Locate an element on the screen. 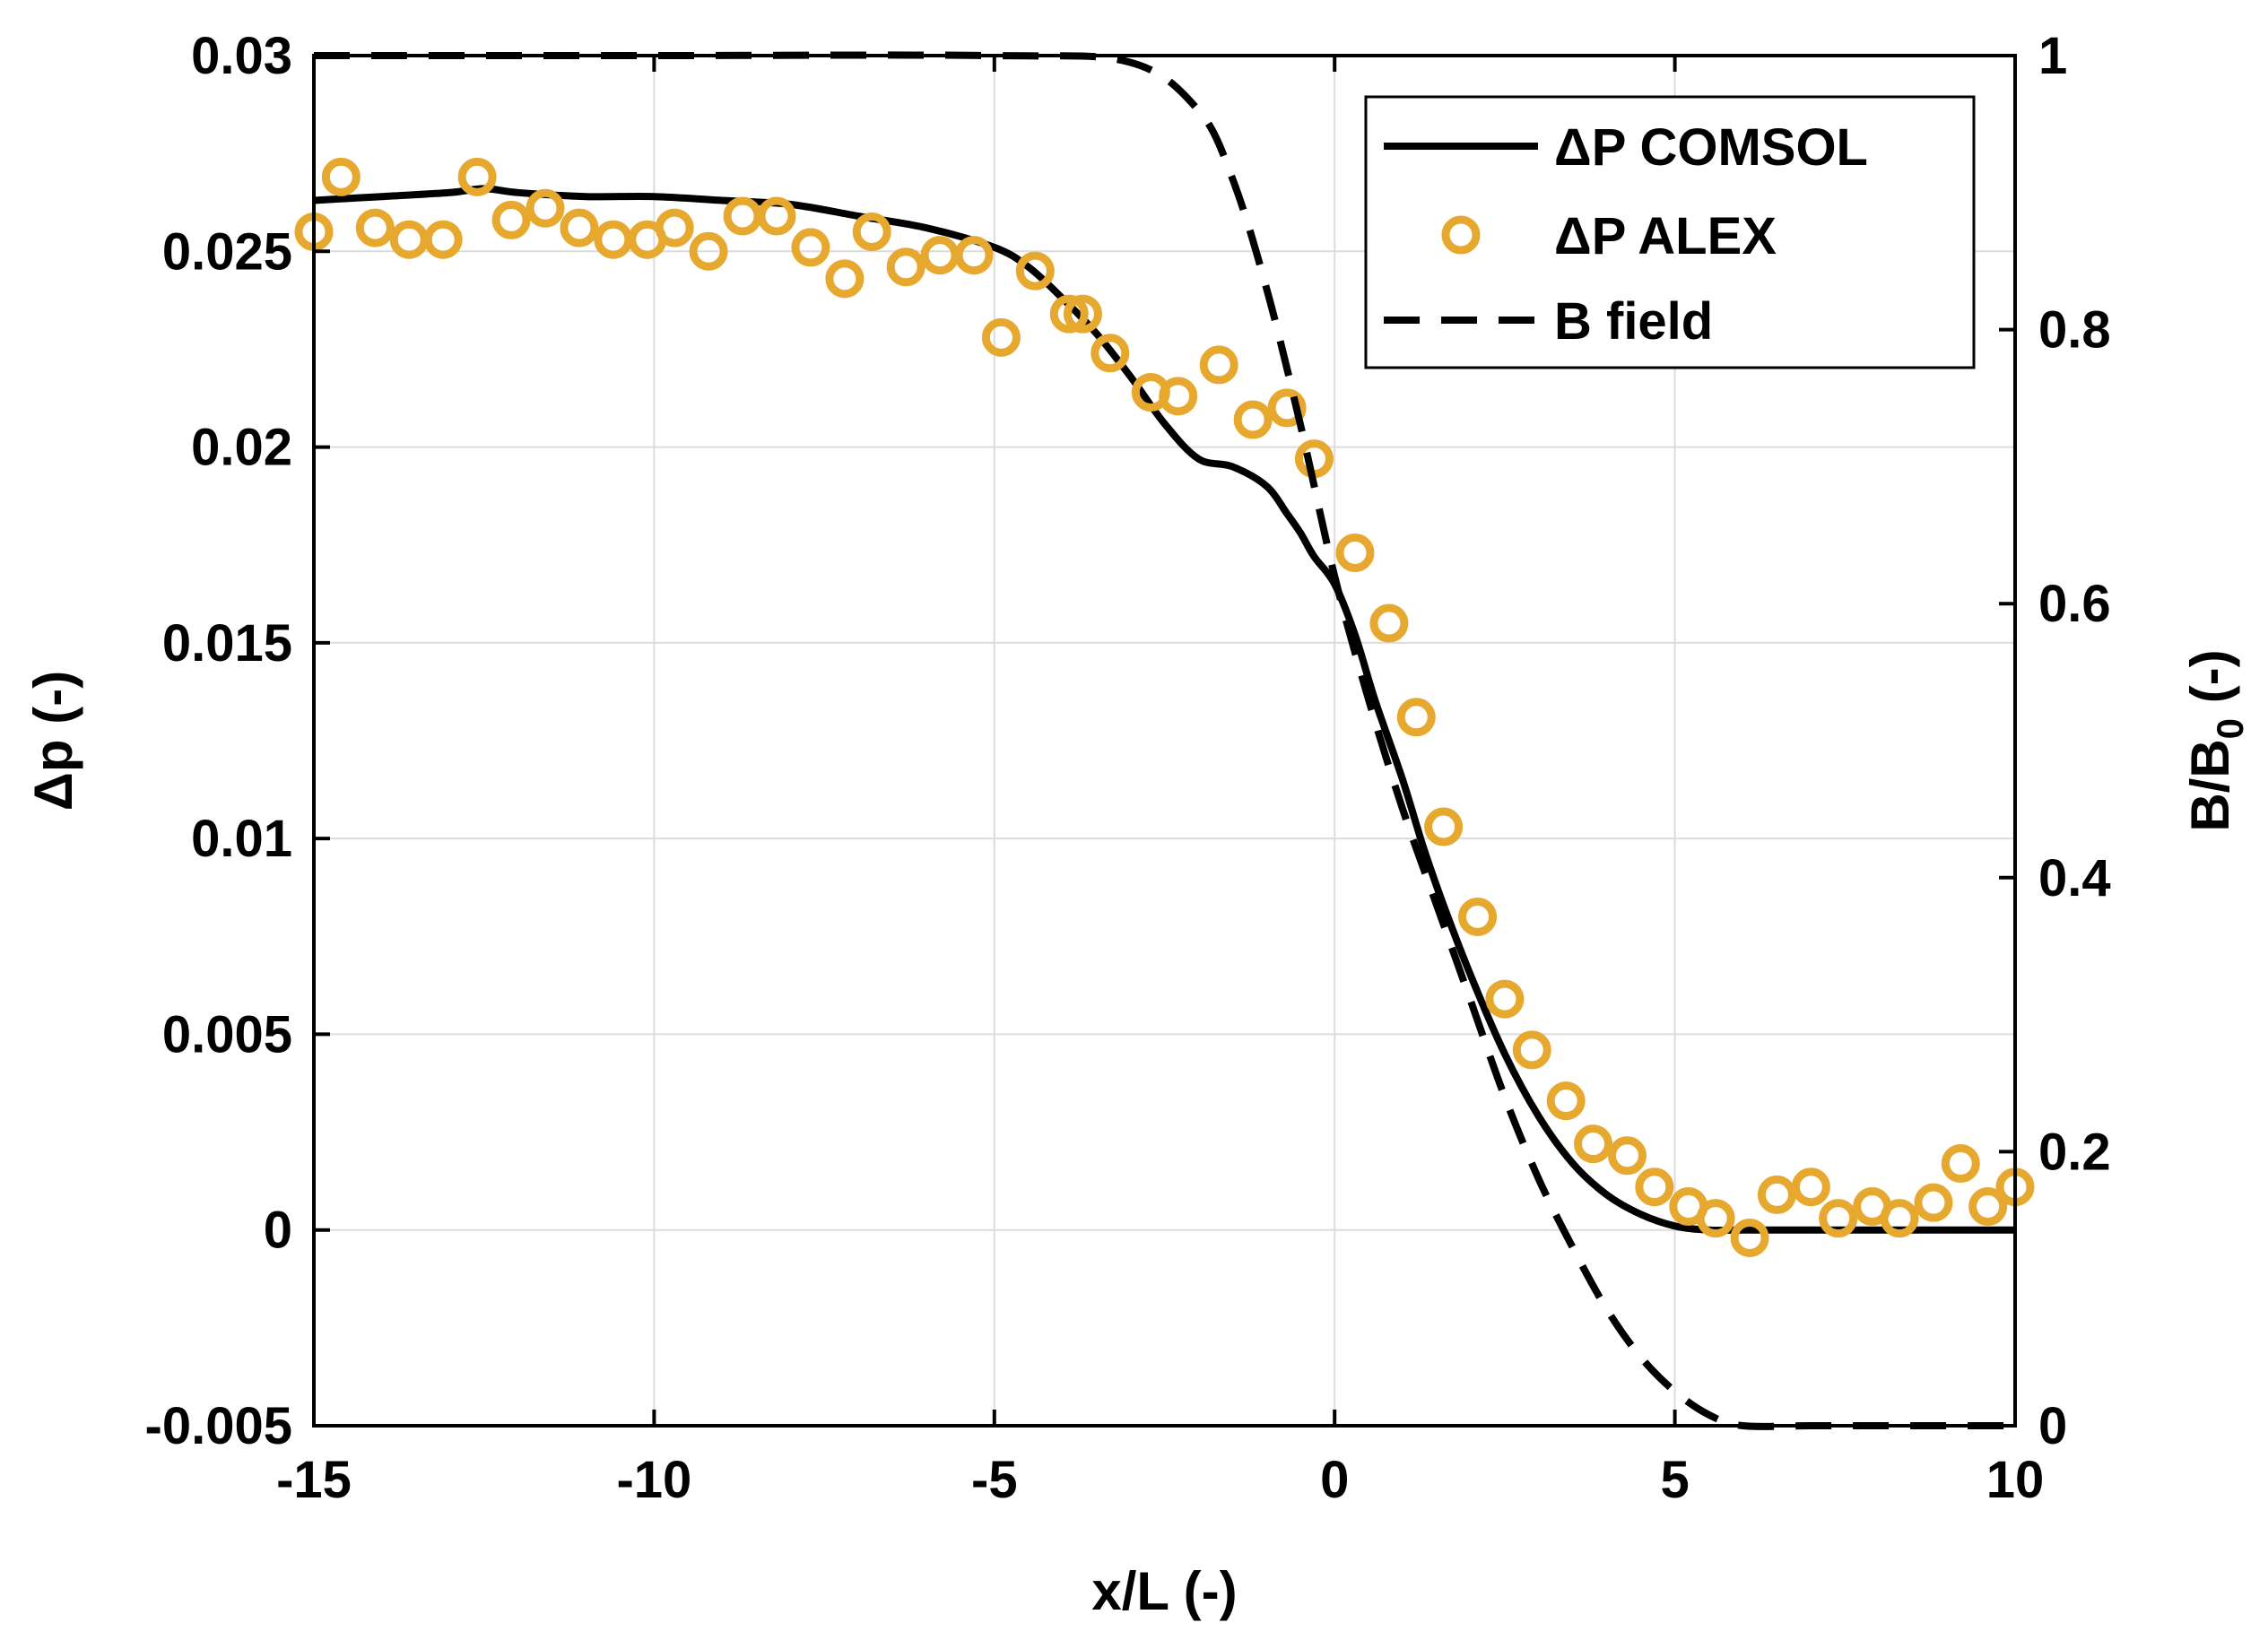  y-right-tick-label: 0.6 is located at coordinates (2075, 604).